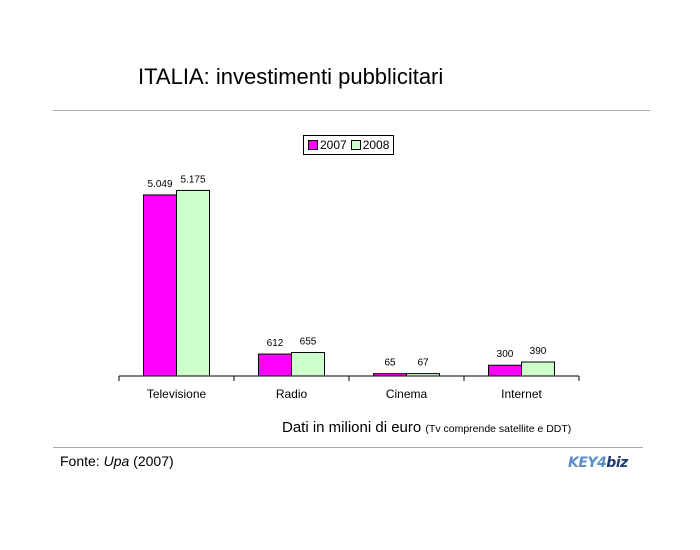  Describe the element at coordinates (423, 363) in the screenshot. I see `data-label-cinema-2008: 67` at that location.